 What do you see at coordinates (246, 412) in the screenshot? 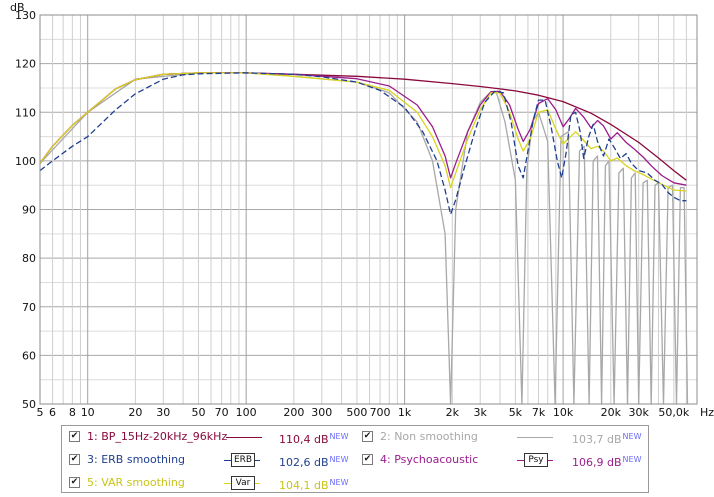
I see `x-tick-label: 100` at bounding box center [246, 412].